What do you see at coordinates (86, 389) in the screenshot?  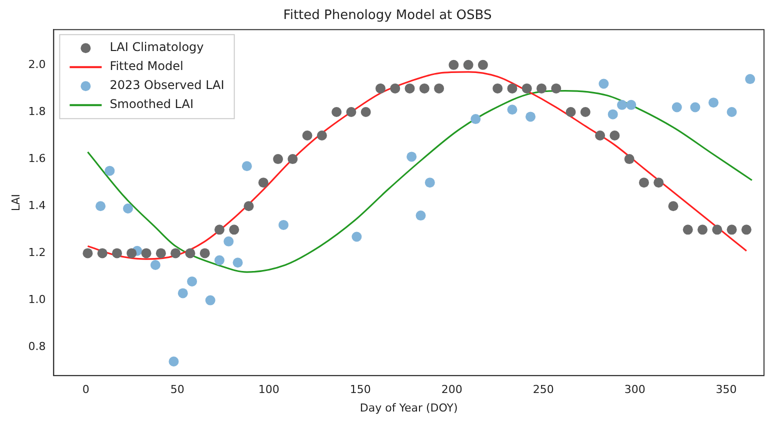 I see `x-tick-label: 0` at bounding box center [86, 389].